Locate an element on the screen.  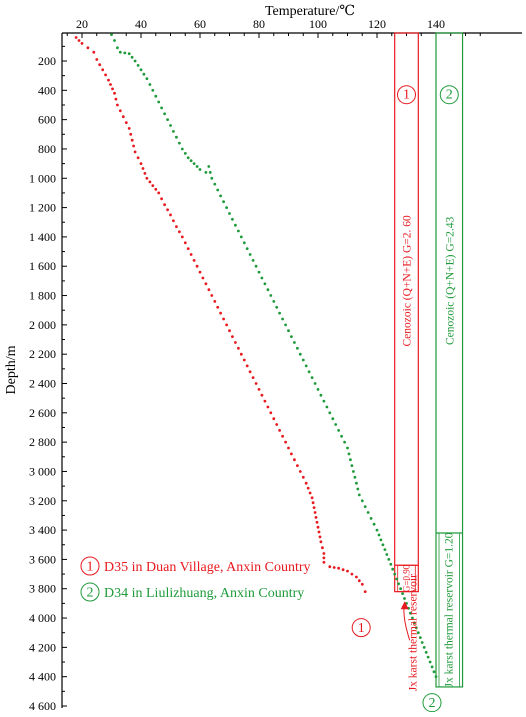
curve-end-marker-text: 1 is located at coordinates (361, 628).